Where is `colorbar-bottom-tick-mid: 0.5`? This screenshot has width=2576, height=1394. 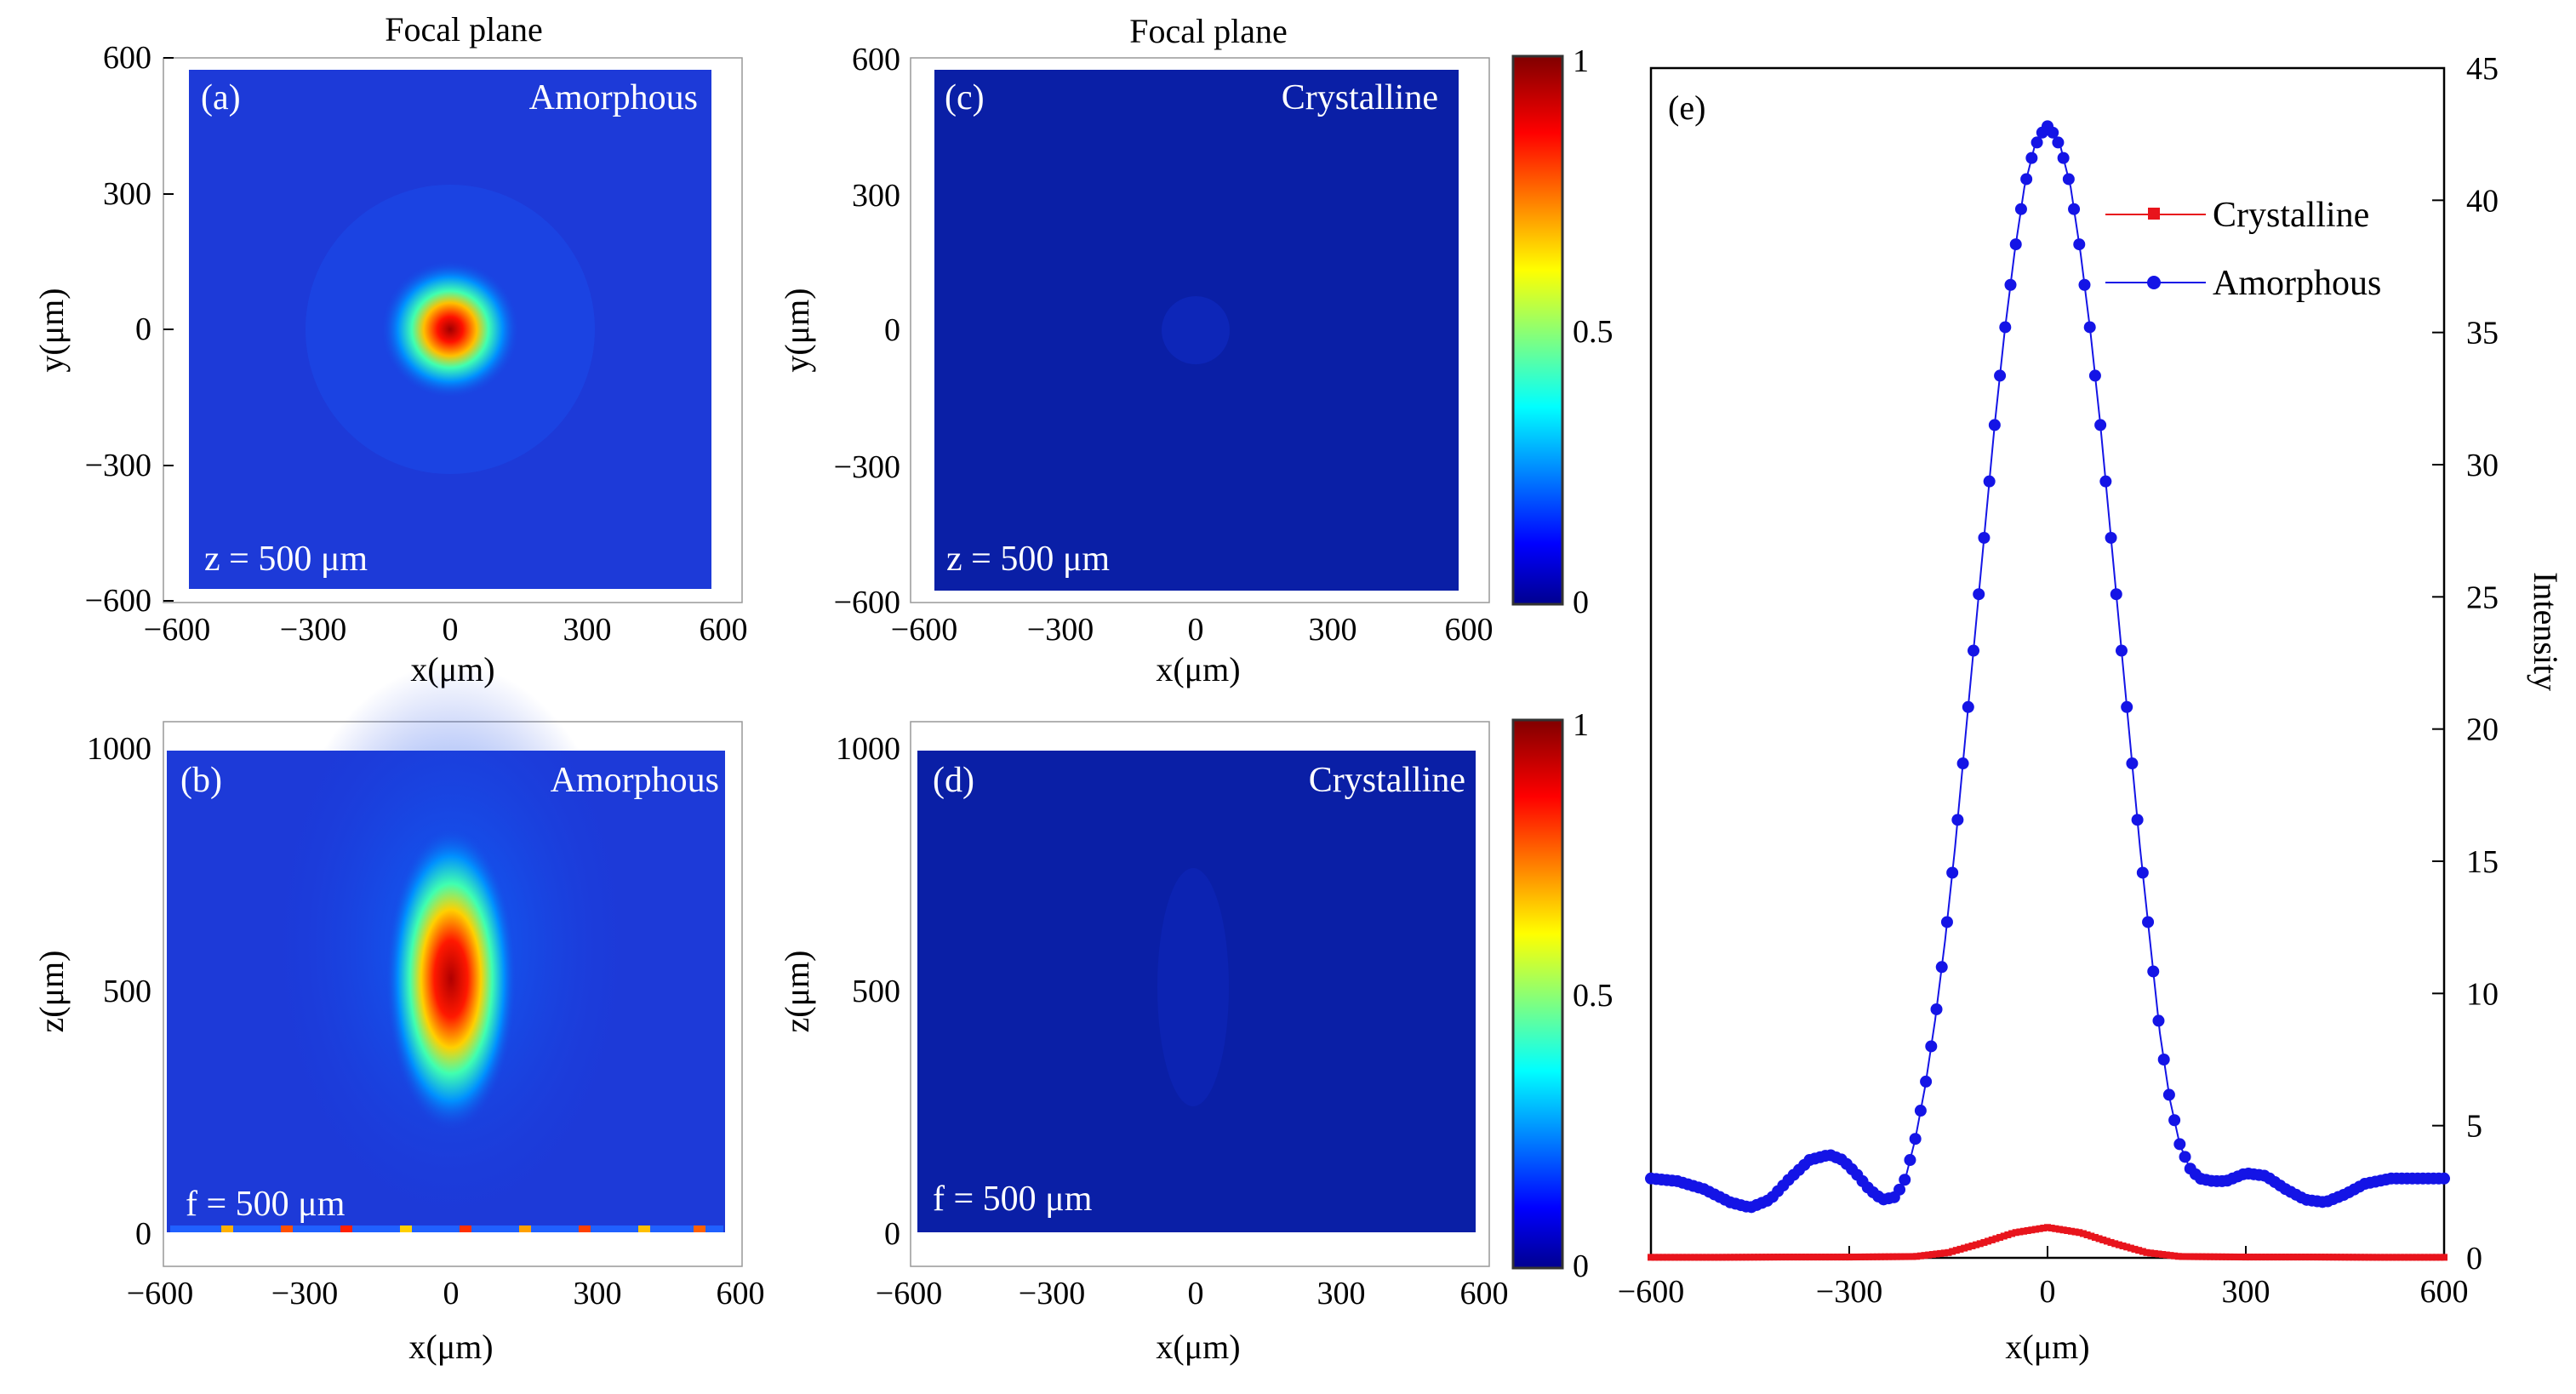
colorbar-bottom-tick-mid: 0.5 is located at coordinates (1593, 996).